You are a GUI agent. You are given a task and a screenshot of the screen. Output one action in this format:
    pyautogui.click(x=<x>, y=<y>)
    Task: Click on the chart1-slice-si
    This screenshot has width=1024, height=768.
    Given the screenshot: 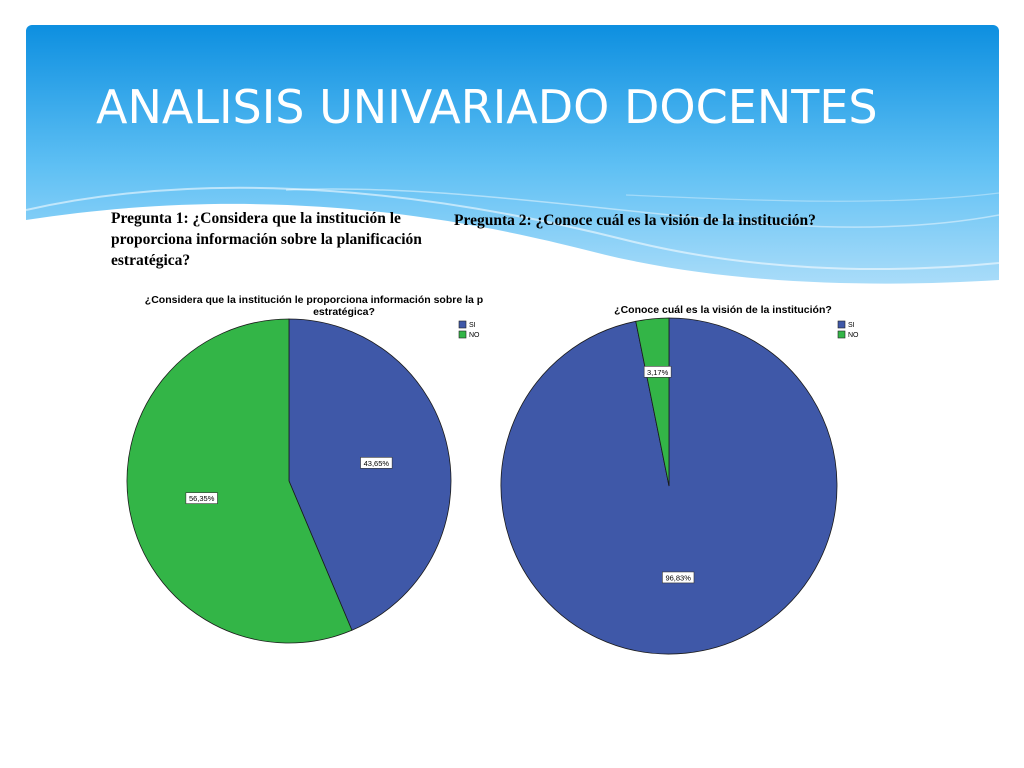 What is the action you would take?
    pyautogui.click(x=370, y=474)
    